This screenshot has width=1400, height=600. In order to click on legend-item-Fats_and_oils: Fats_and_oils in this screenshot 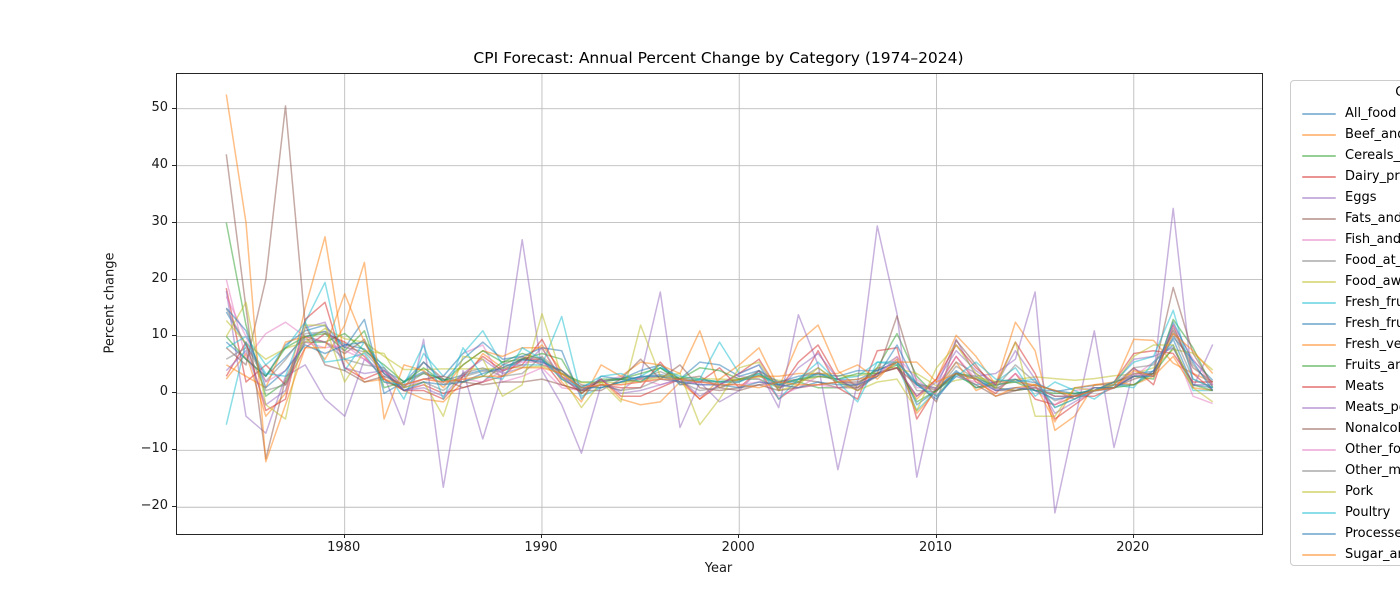, I will do `click(1345, 218)`.